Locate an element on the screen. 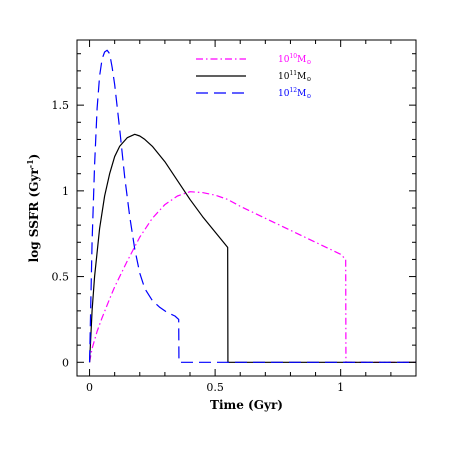  y-axis-label: log SSFR (Gyr-1) is located at coordinates (33, 208).